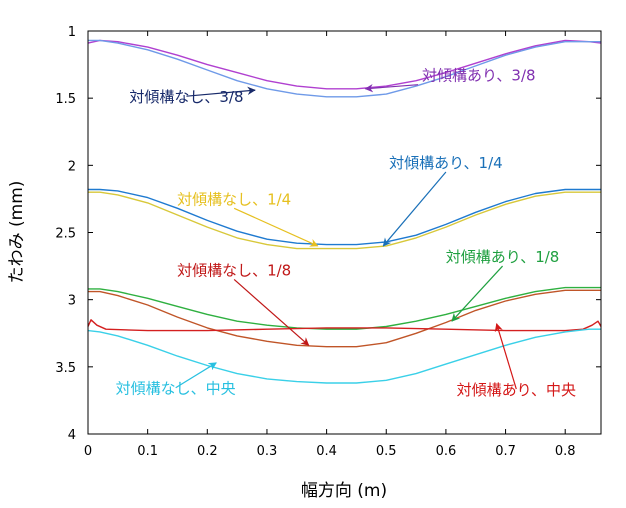 This screenshot has height=508, width=626. I want to click on x-tick-label: 0.6, so click(446, 451).